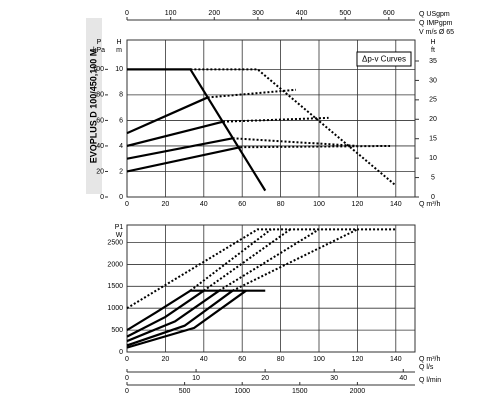 Image resolution: width=500 pixels, height=405 pixels. I want to click on title-band, so click(94, 106).